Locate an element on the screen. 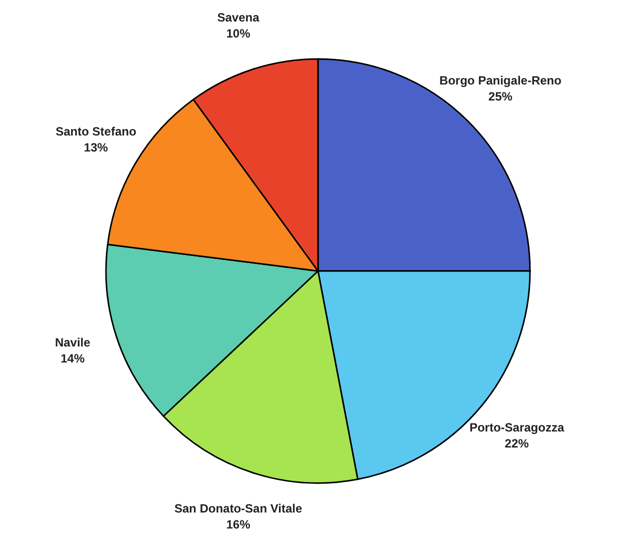  slice-label: Borgo Panigale-Reno is located at coordinates (500, 81).